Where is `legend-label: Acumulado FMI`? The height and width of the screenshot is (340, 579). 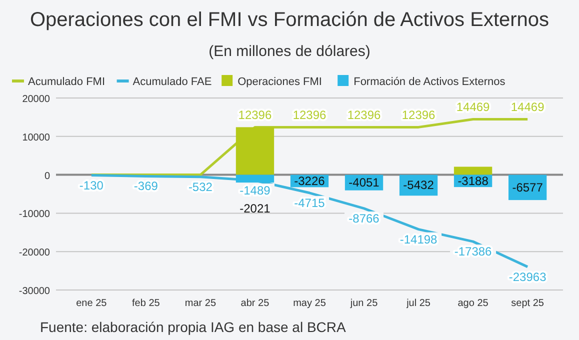
legend-label: Acumulado FMI is located at coordinates (67, 82).